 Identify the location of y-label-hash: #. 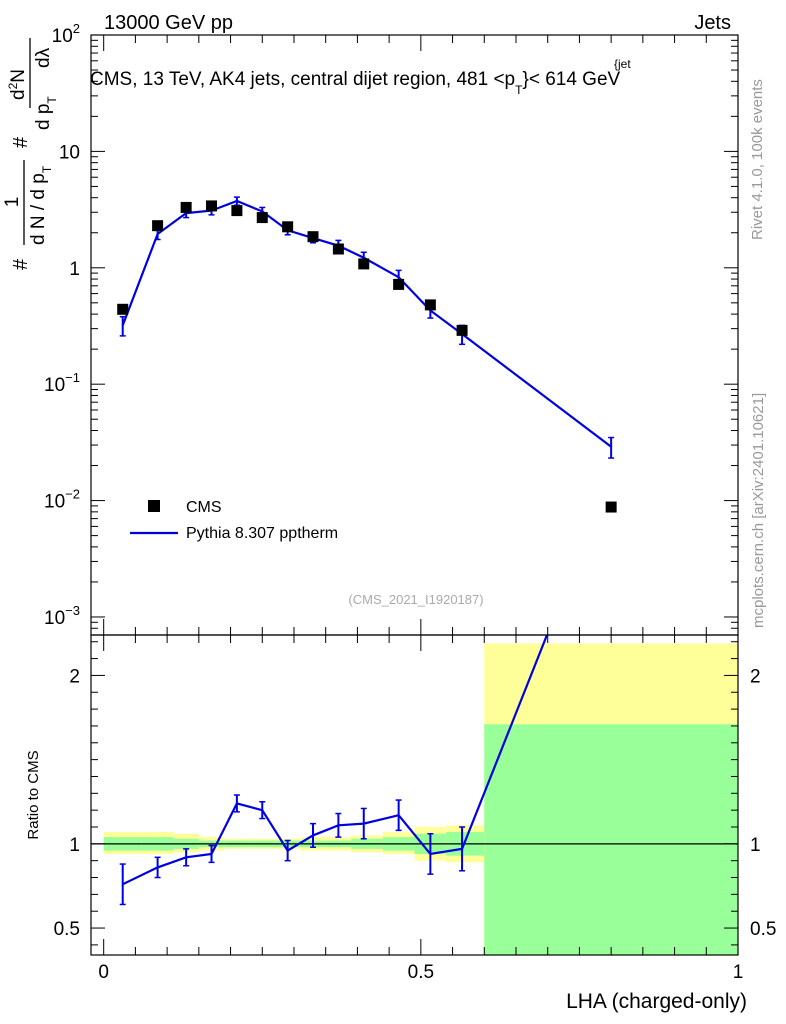
(21, 264).